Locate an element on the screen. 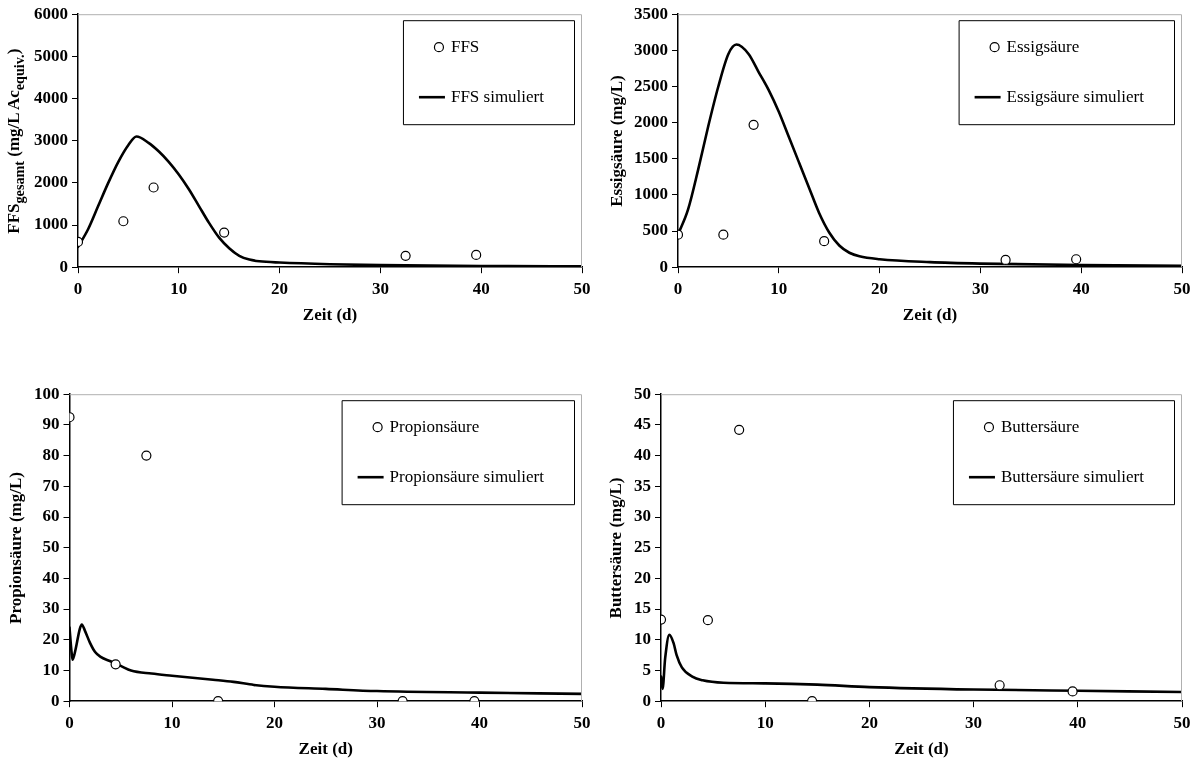 This screenshot has height=764, width=1200. y-tick-label: 1500 is located at coordinates (651, 158).